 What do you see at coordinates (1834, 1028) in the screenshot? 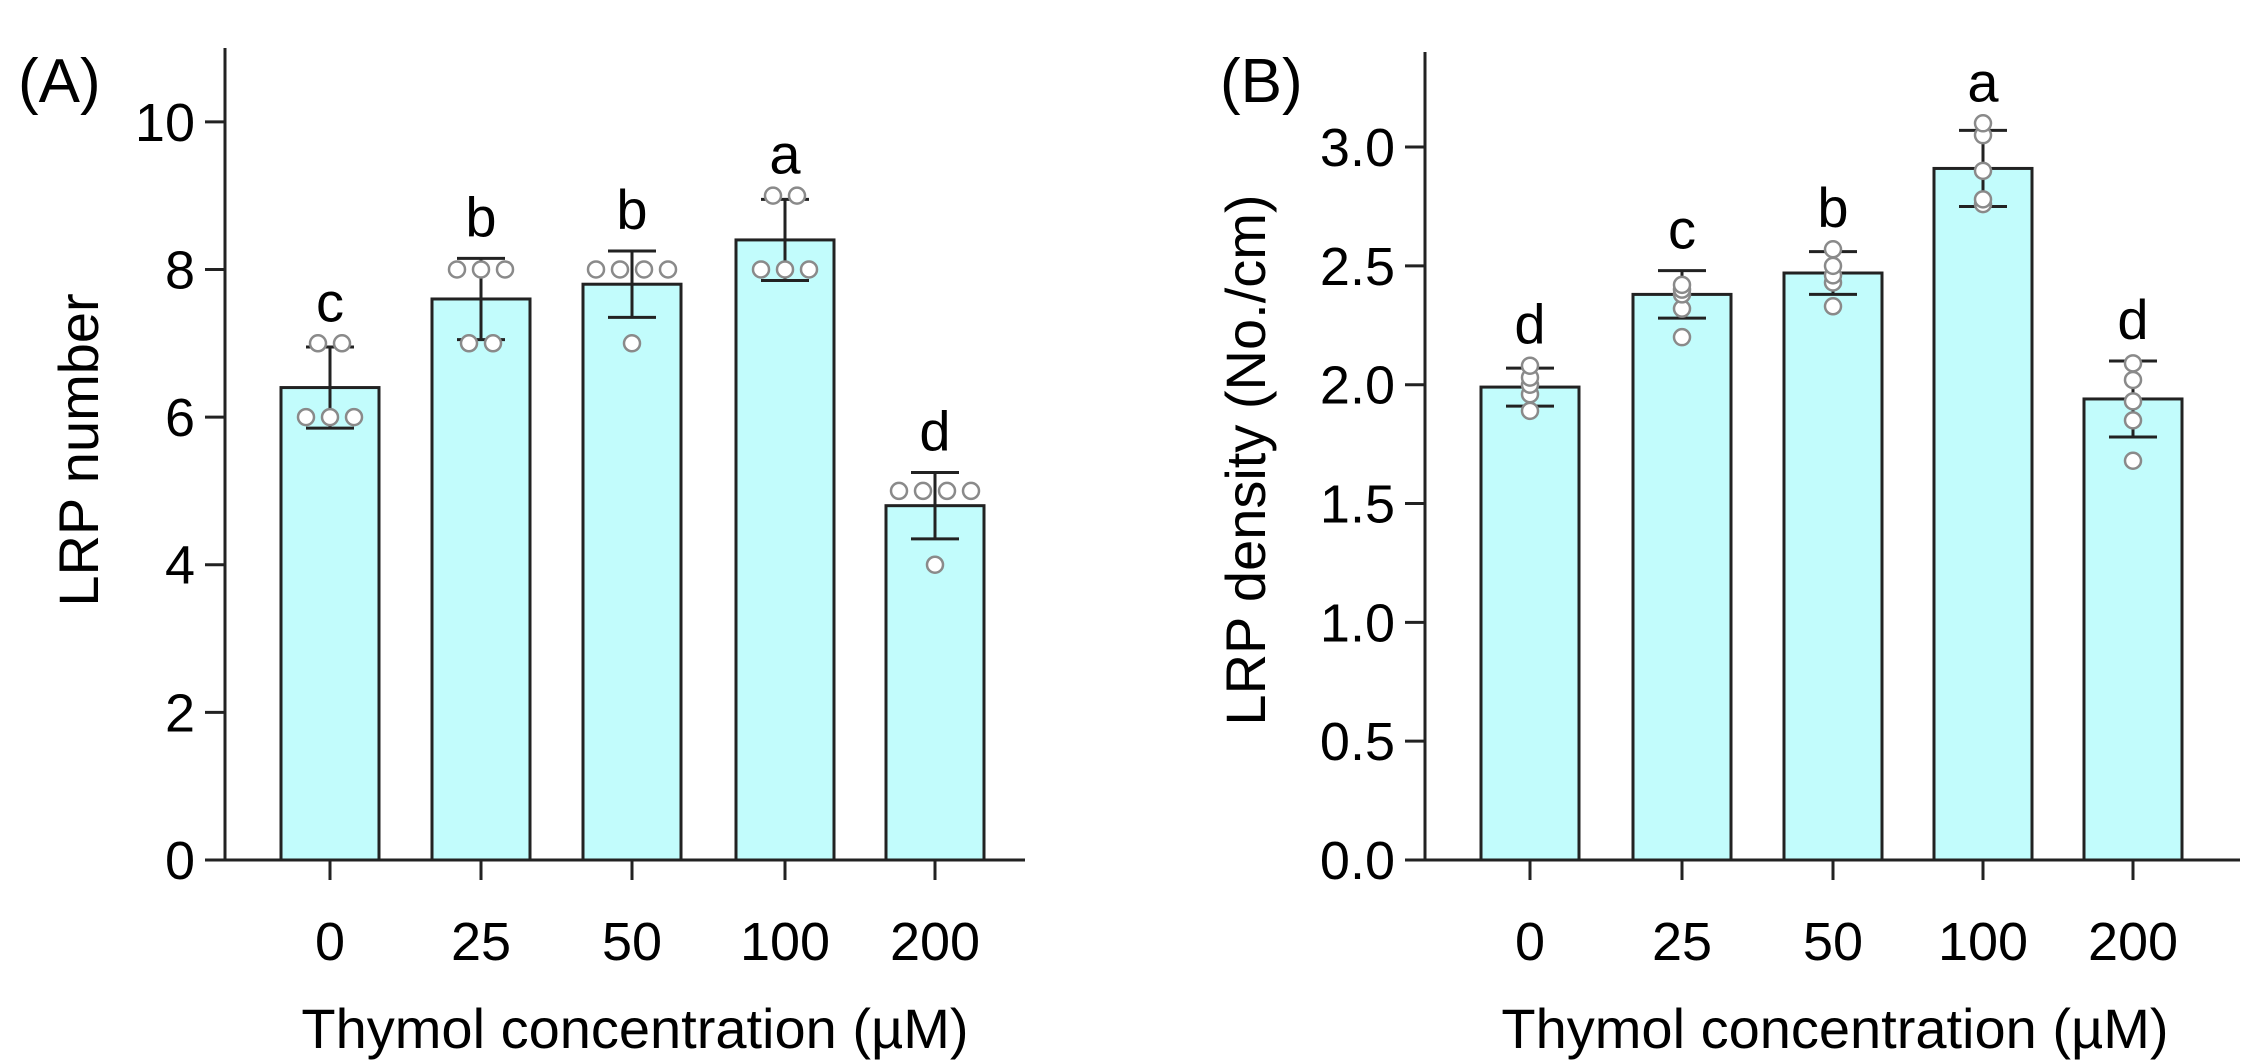
I see `panel-b-x-axis-title: Thymol concentration (µM)` at bounding box center [1834, 1028].